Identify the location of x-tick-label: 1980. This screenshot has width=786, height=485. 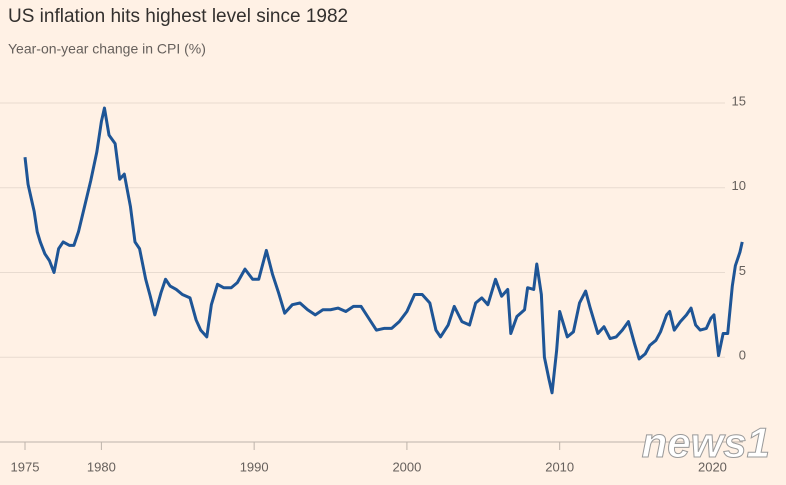
(101, 466).